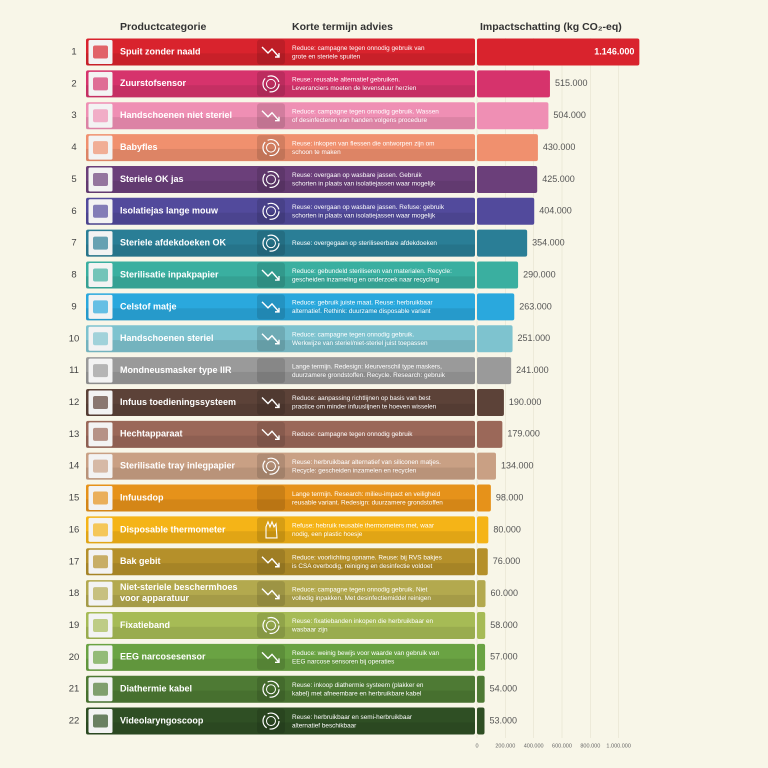 This screenshot has height=768, width=768. What do you see at coordinates (151, 434) in the screenshot?
I see `category-name: Hechtapparaat` at bounding box center [151, 434].